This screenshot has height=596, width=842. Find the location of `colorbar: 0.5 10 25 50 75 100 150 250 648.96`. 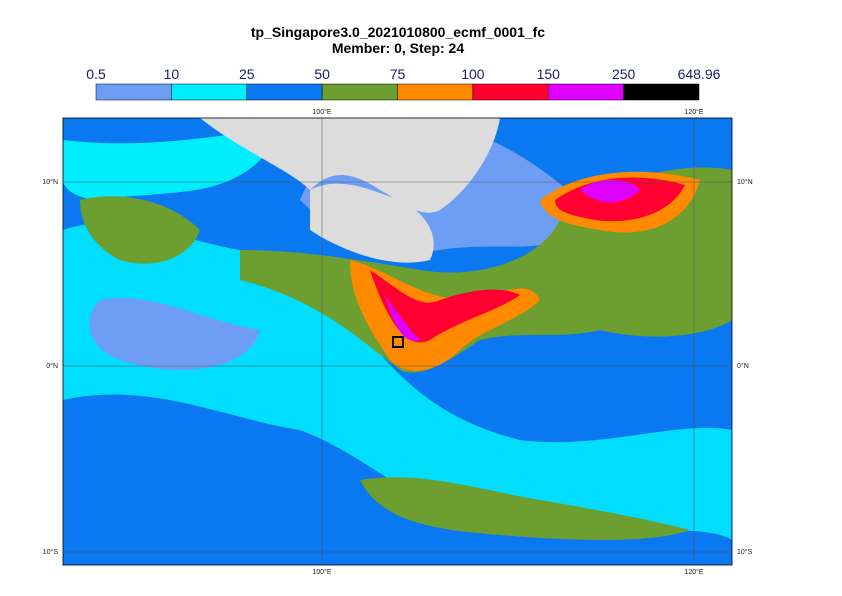

colorbar: 0.5 10 25 50 75 100 150 250 648.96 is located at coordinates (403, 83).